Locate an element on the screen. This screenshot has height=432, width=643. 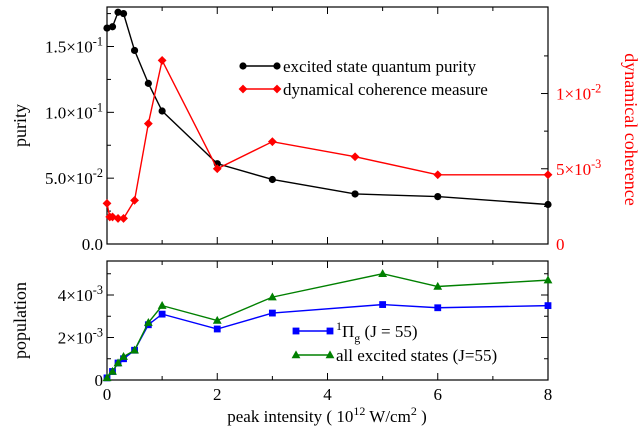
bottom-xtick-label-0: 0 is located at coordinates (107, 394).